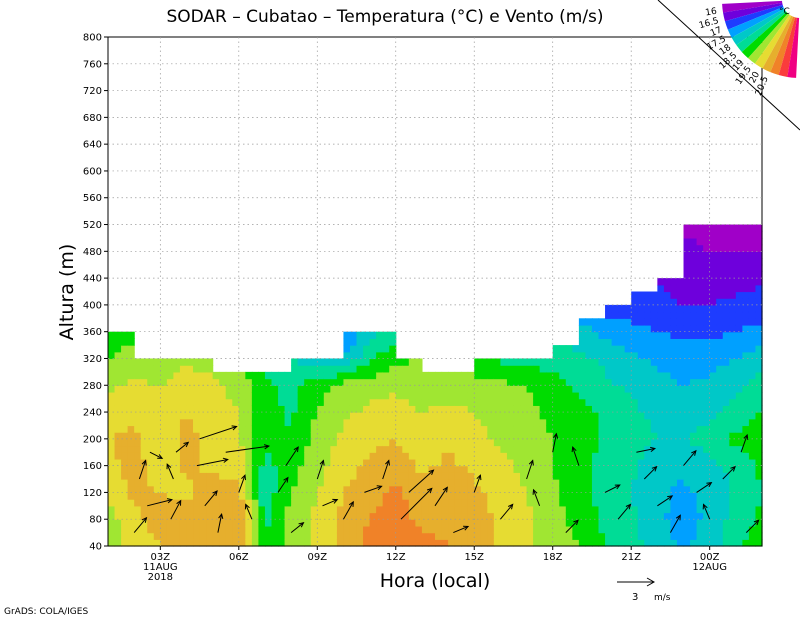 This screenshot has height=618, width=800. What do you see at coordinates (769, 38) in the screenshot?
I see `legend-color-wedge` at bounding box center [769, 38].